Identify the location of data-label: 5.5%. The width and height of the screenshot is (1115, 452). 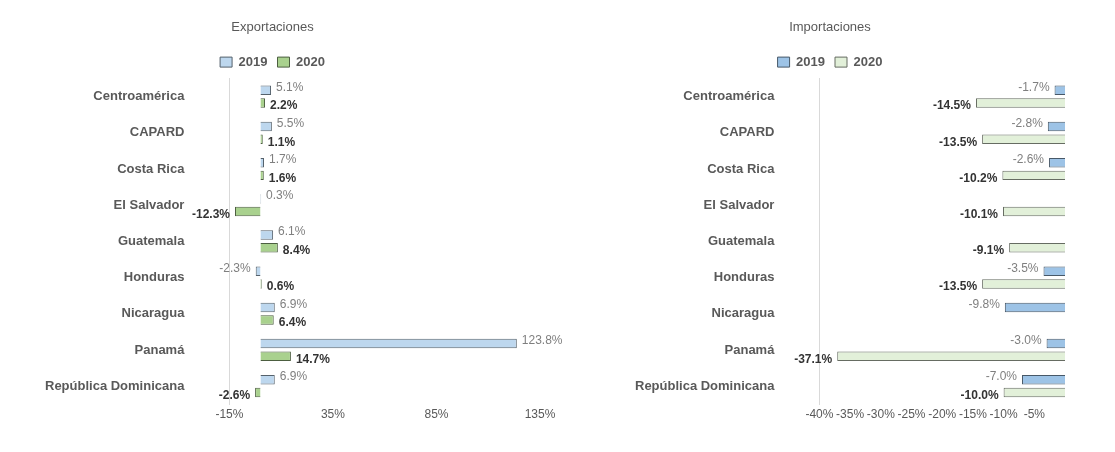
(290, 122).